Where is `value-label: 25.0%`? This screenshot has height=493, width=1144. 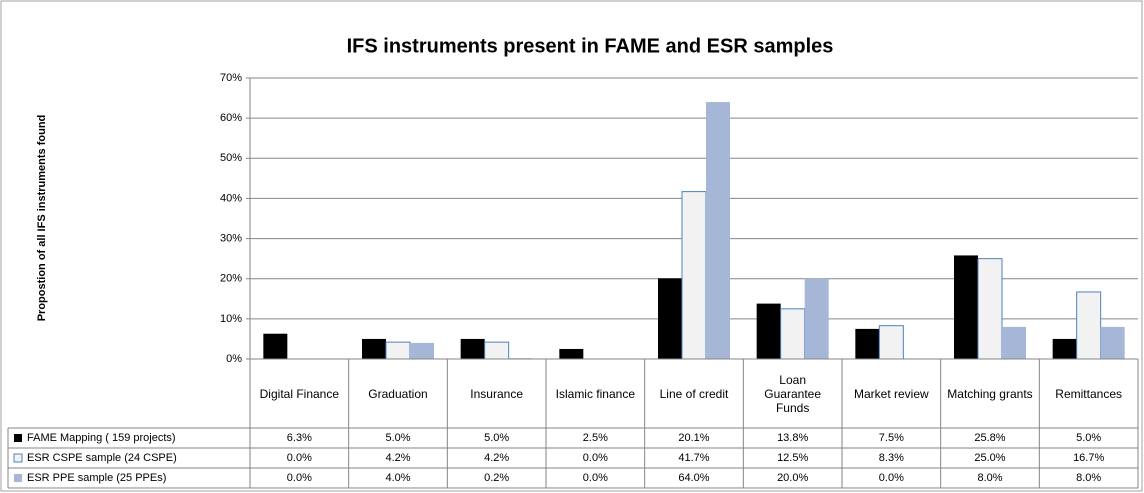
value-label: 25.0% is located at coordinates (989, 458).